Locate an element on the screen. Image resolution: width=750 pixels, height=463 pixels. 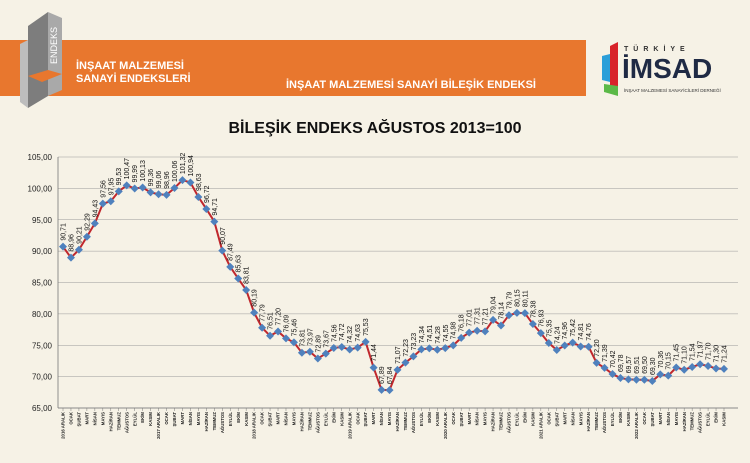
data-label: 71,07 is located at coordinates (398, 355).